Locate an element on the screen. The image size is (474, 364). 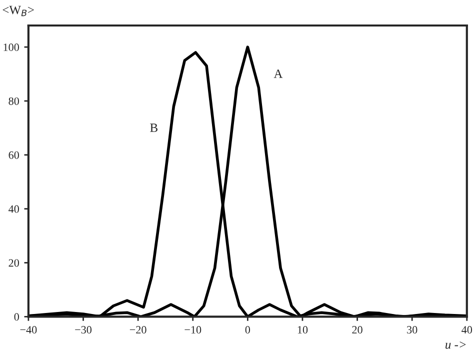
x-tick-label: −10 is located at coordinates (193, 330).